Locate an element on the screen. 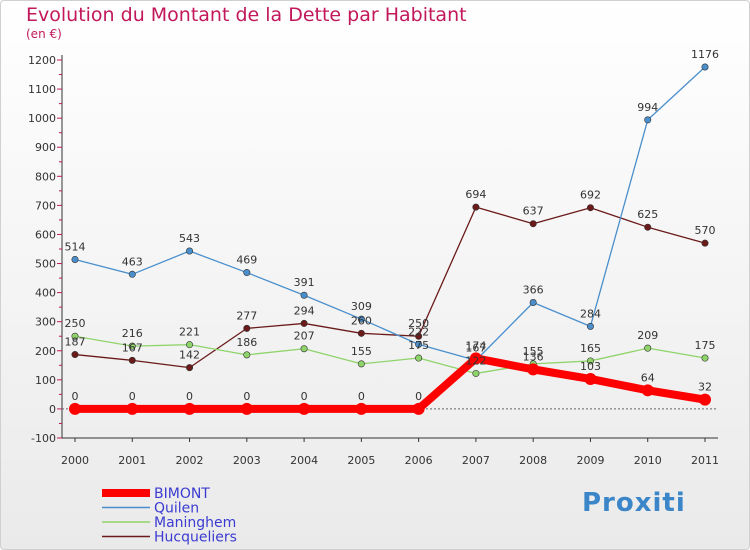 This screenshot has height=550, width=750. y-tick-label: 700 is located at coordinates (45, 205).